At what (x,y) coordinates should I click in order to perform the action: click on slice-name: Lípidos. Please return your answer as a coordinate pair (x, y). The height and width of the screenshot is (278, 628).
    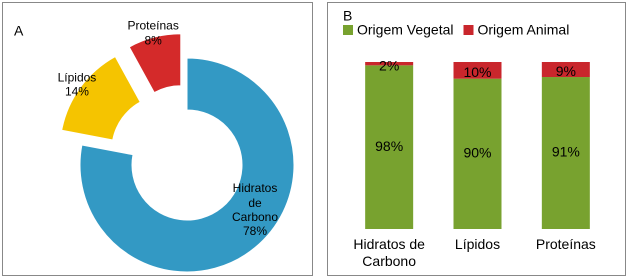
    Looking at the image, I should click on (77, 77).